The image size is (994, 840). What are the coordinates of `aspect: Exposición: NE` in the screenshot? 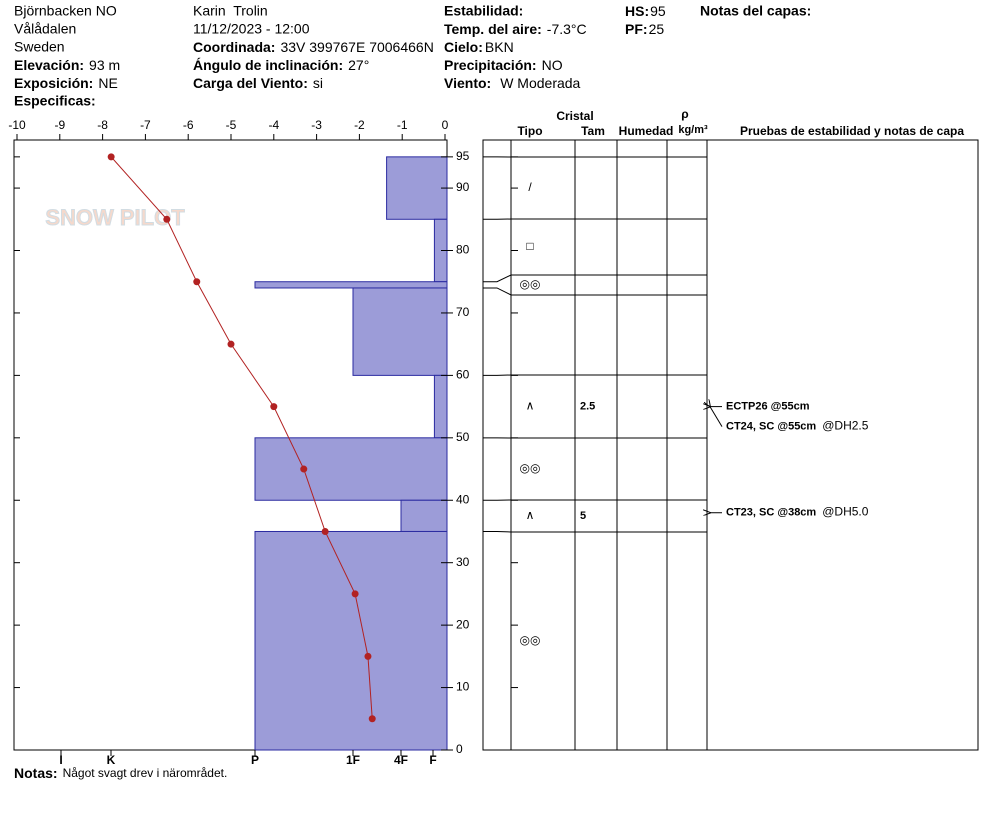 It's located at (66, 83).